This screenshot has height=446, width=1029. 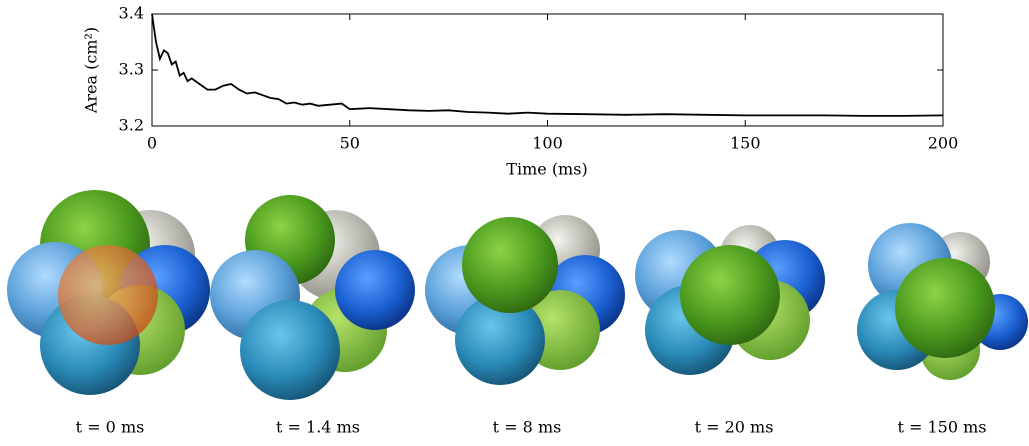 What do you see at coordinates (91, 70) in the screenshot?
I see `y-axis-label: Area (cm²)` at bounding box center [91, 70].